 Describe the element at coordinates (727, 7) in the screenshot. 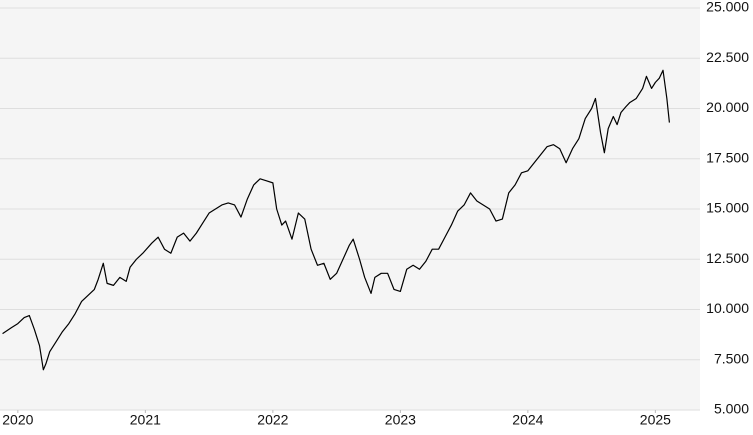

I see `y-tick-label: 25.000` at that location.